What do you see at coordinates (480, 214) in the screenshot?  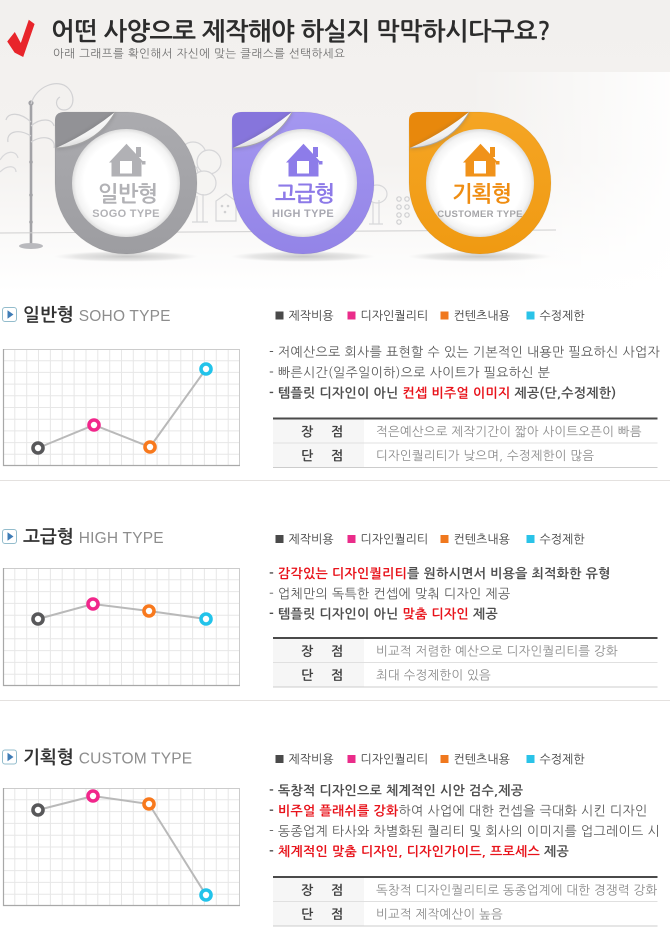 I see `svg-text: CUSTOMER TYPE` at bounding box center [480, 214].